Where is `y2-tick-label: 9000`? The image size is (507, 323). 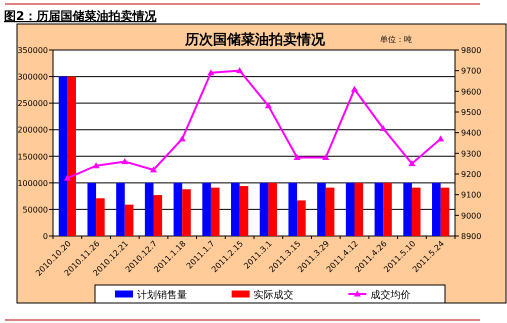 y2-tick-label: 9000 is located at coordinates (471, 215).